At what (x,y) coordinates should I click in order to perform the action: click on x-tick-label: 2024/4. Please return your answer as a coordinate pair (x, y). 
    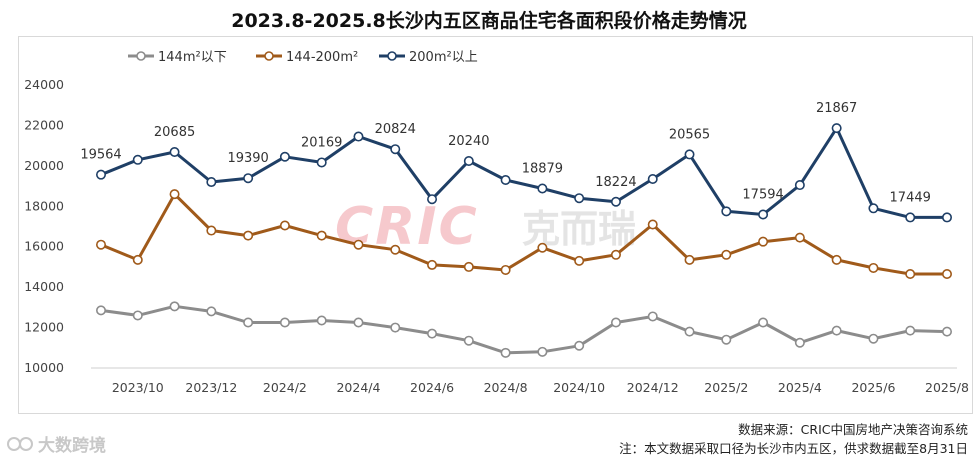
    Looking at the image, I should click on (358, 387).